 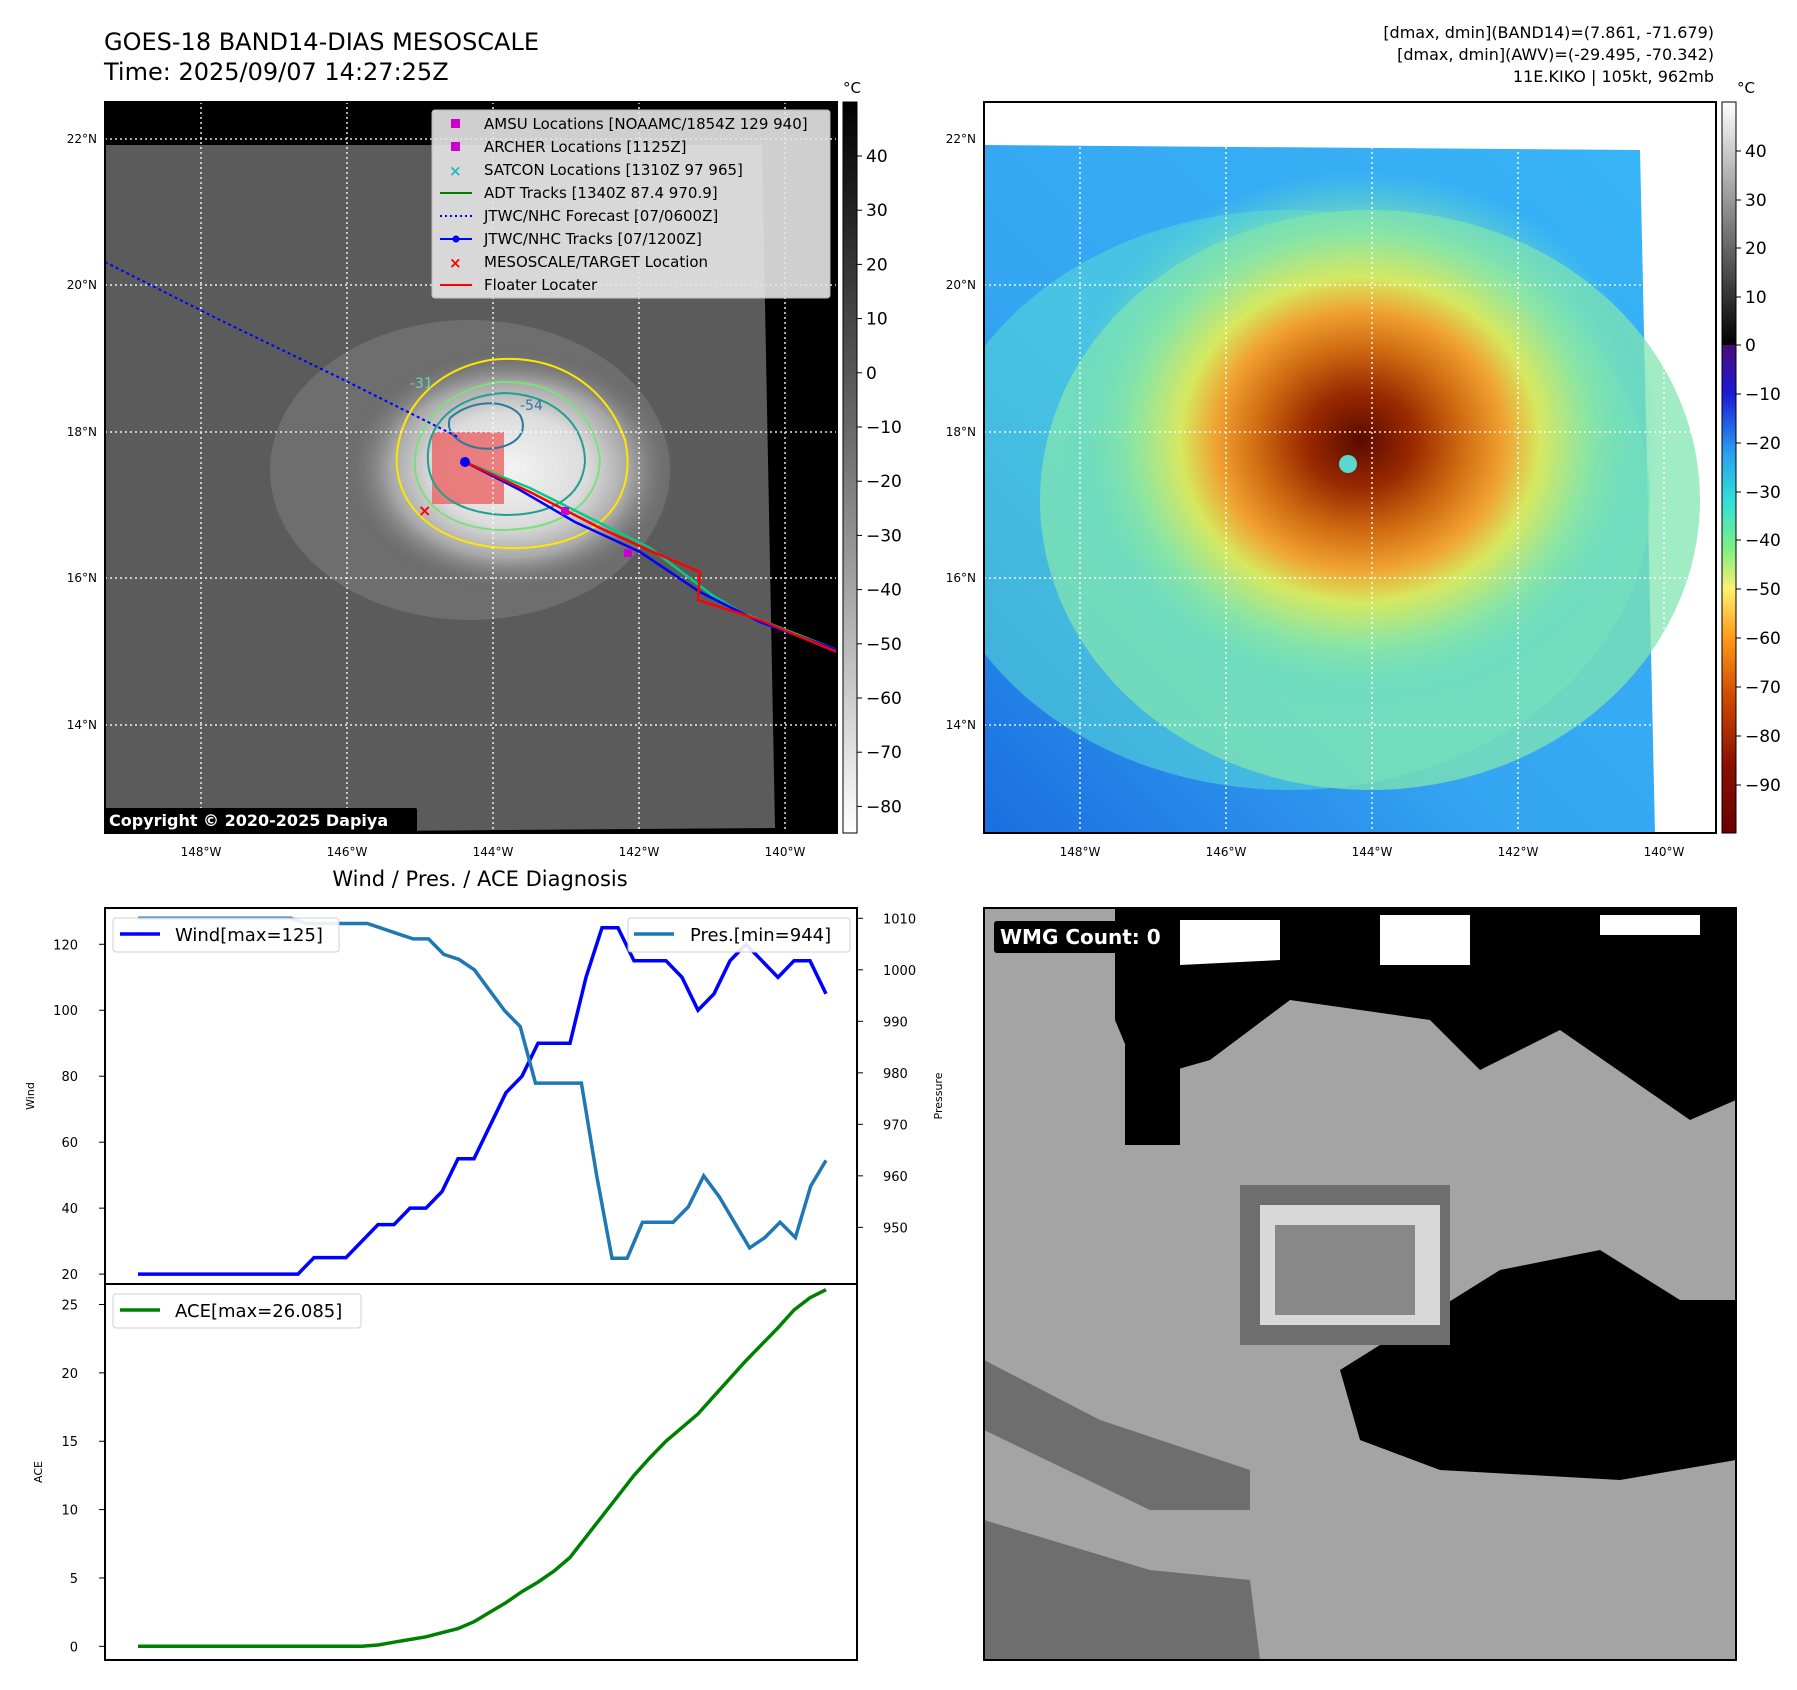 What do you see at coordinates (569, 147) in the screenshot?
I see `legend-entry: ARCHER Locations [1125Z]` at bounding box center [569, 147].